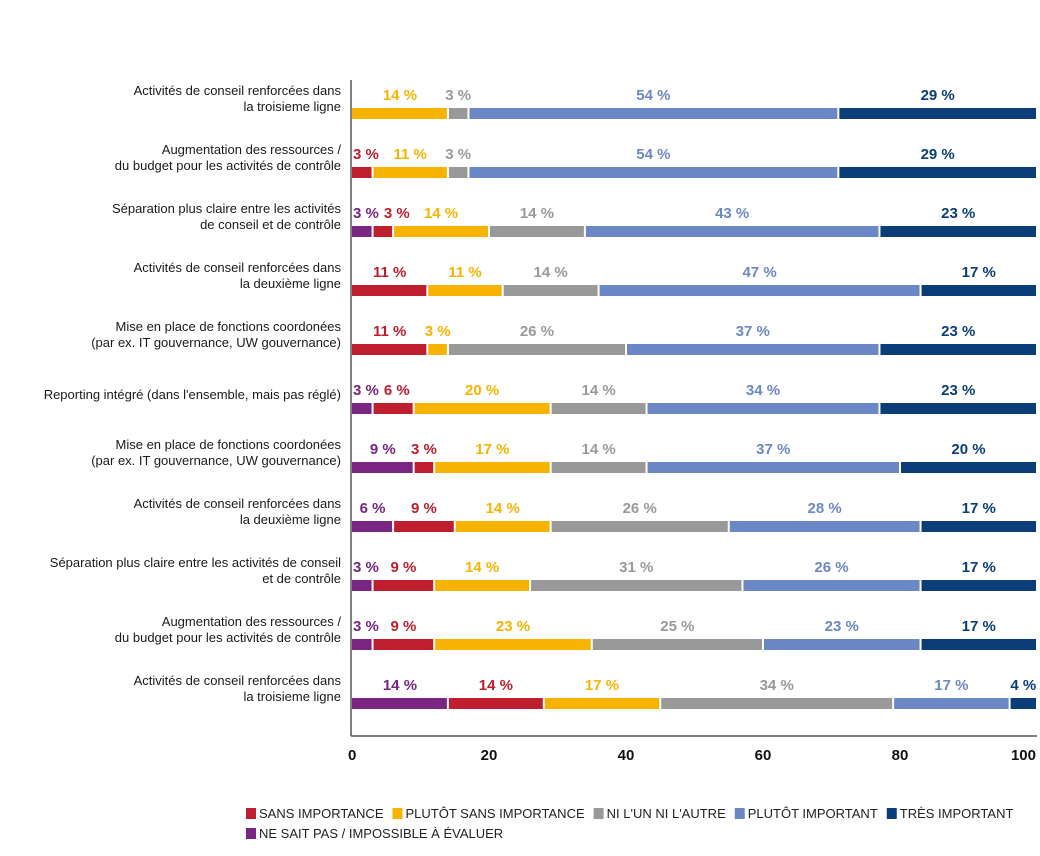 The height and width of the screenshot is (856, 1040). Describe the element at coordinates (216, 460) in the screenshot. I see `category-label-line: (par ex. IT gouvernance, UW gouvernance)` at that location.